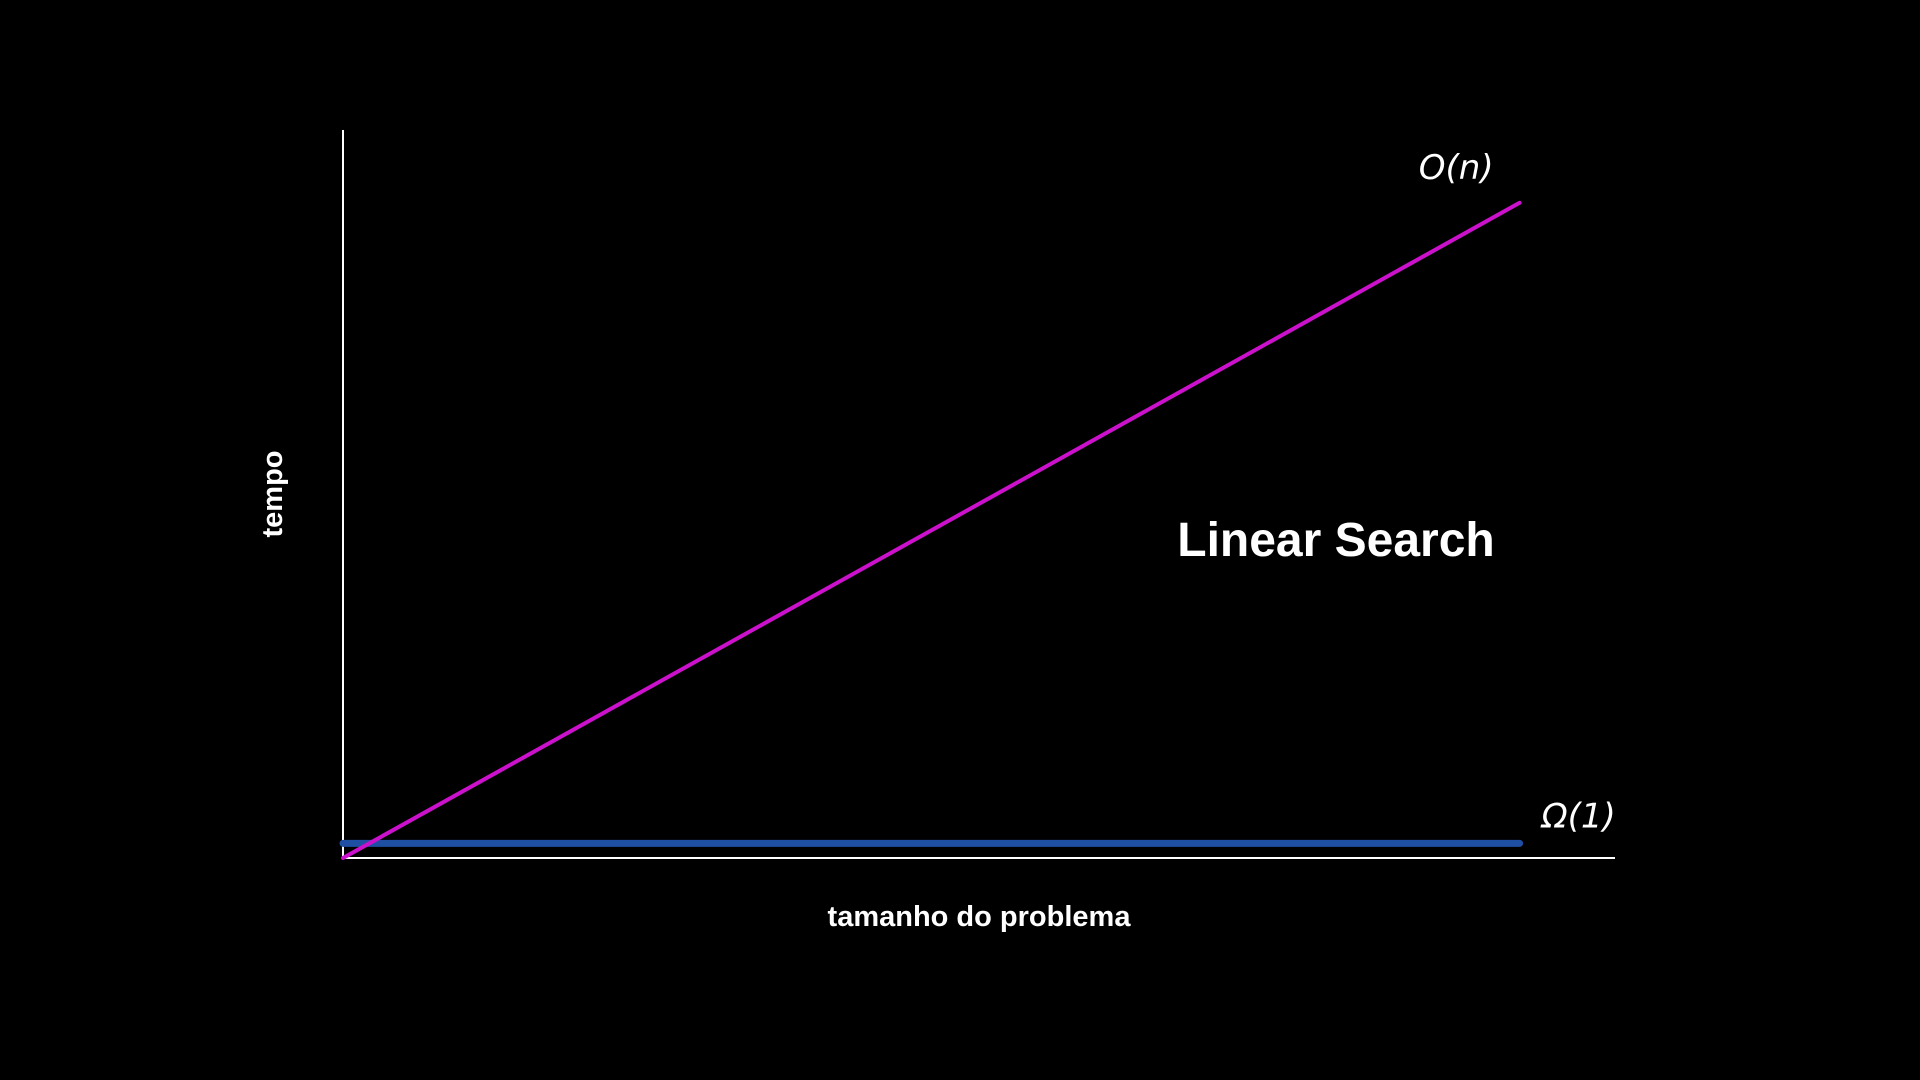 Image resolution: width=1920 pixels, height=1080 pixels. Describe the element at coordinates (1456, 168) in the screenshot. I see `series-label-big-o: O(n)` at that location.